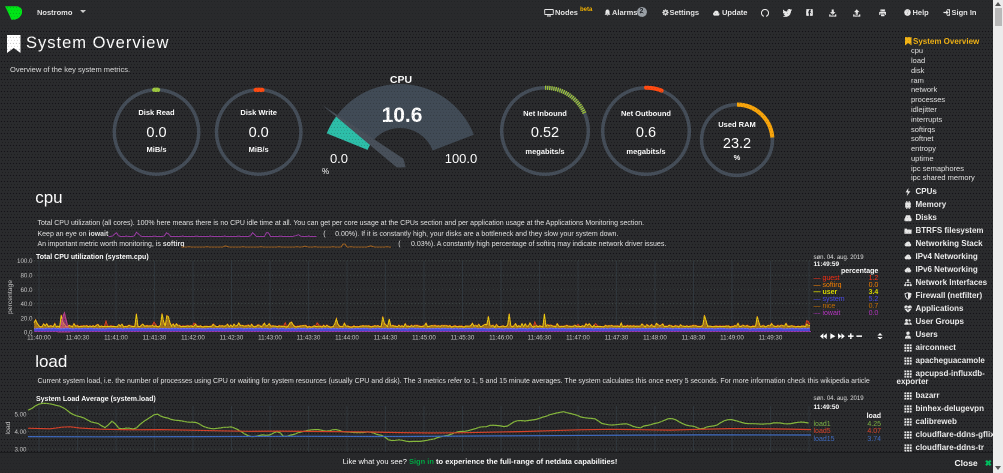  I want to click on svg-text: 11:48:00, so click(655, 338).